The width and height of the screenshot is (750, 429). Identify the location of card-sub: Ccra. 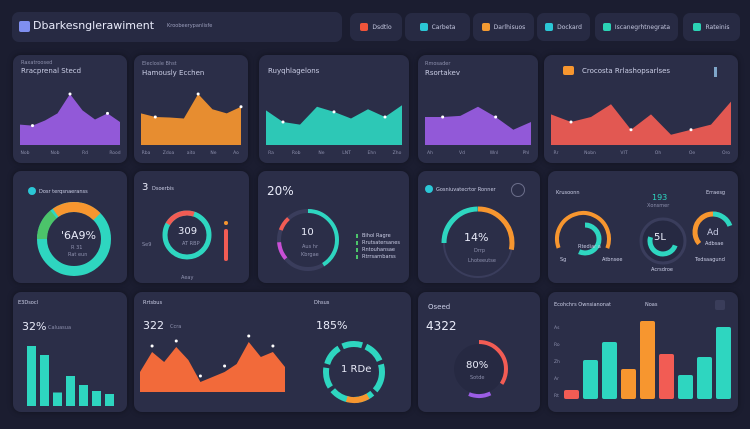
(176, 327).